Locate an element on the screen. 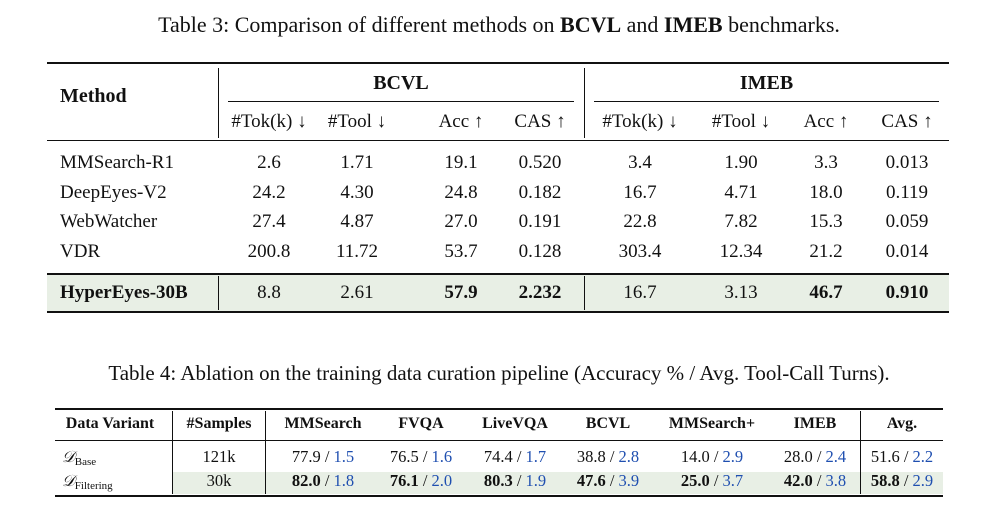 The image size is (998, 526). table3-value-cell: 11.72 is located at coordinates (357, 251).